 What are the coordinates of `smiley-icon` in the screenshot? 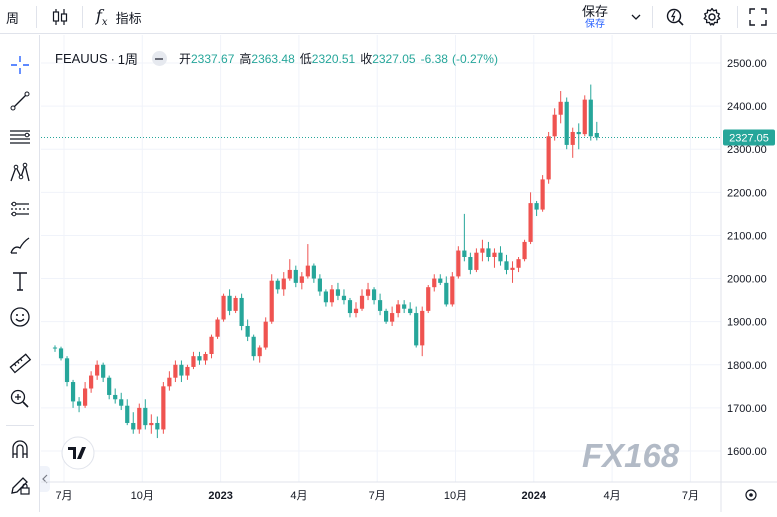 It's located at (20, 317).